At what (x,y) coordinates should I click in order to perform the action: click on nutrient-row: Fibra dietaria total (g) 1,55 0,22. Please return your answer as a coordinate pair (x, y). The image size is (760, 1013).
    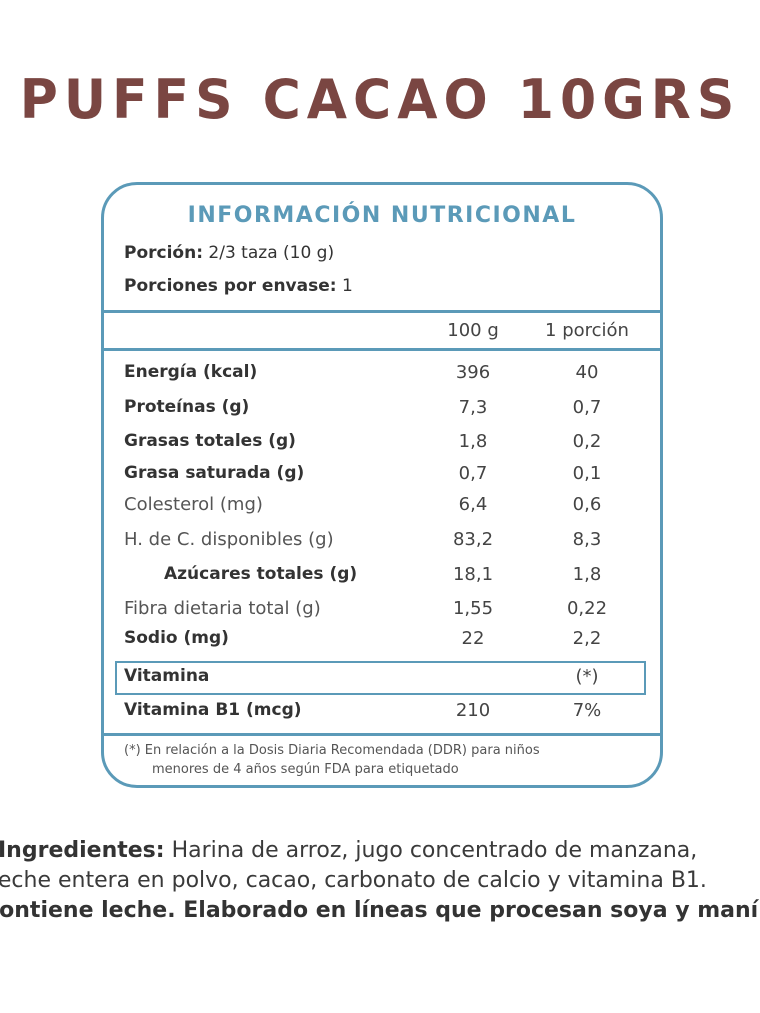
    Looking at the image, I should click on (382, 613).